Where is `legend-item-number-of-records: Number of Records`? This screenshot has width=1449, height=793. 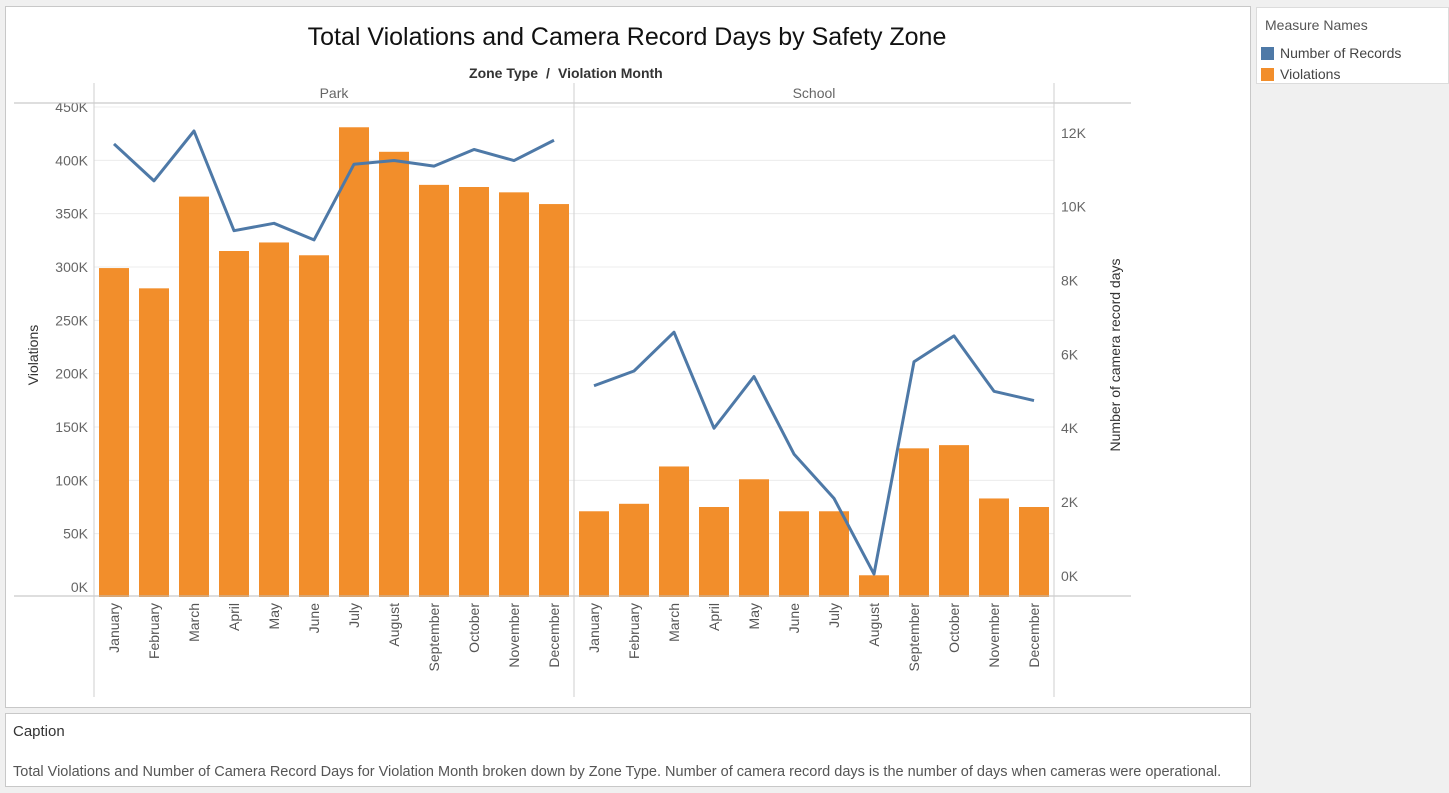 legend-item-number-of-records: Number of Records is located at coordinates (1331, 53).